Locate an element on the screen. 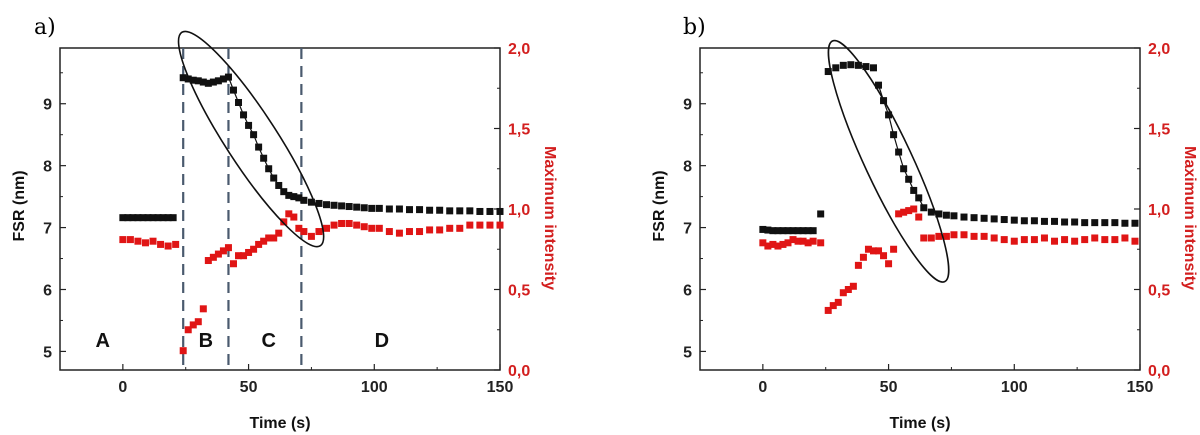 The width and height of the screenshot is (1200, 435). panel-b-y2-tick-label: 1,0 is located at coordinates (1159, 210).